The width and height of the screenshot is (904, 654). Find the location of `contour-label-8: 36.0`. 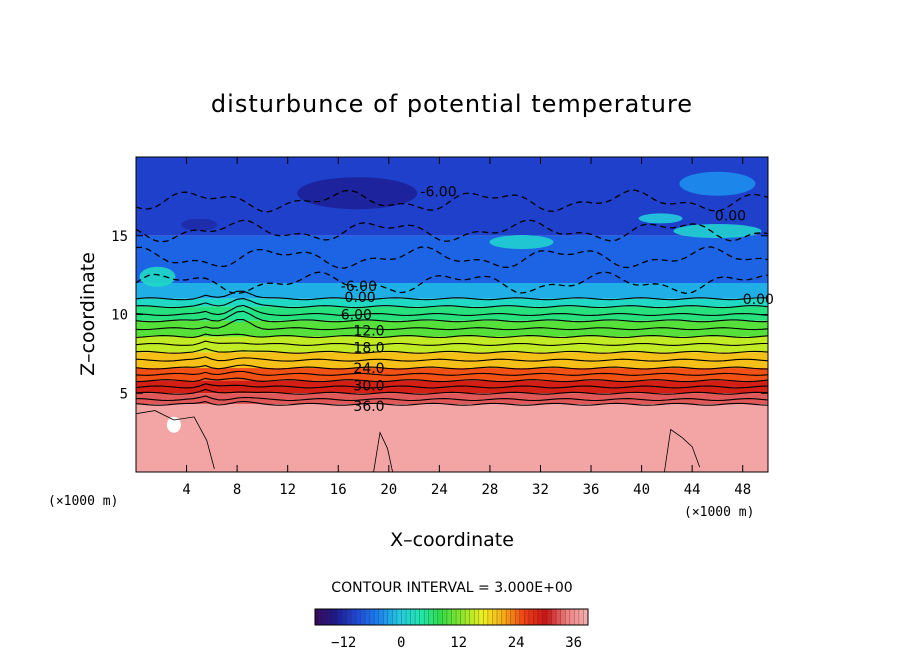

contour-label-8: 36.0 is located at coordinates (368, 407).